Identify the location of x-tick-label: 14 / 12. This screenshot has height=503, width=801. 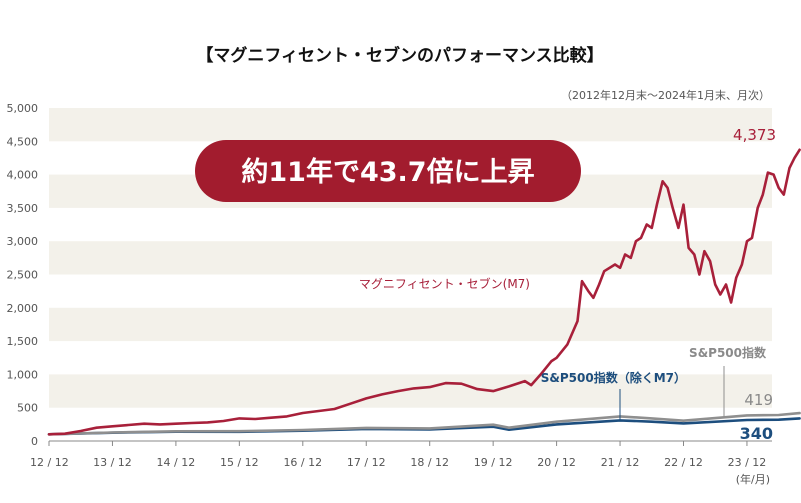
(176, 462).